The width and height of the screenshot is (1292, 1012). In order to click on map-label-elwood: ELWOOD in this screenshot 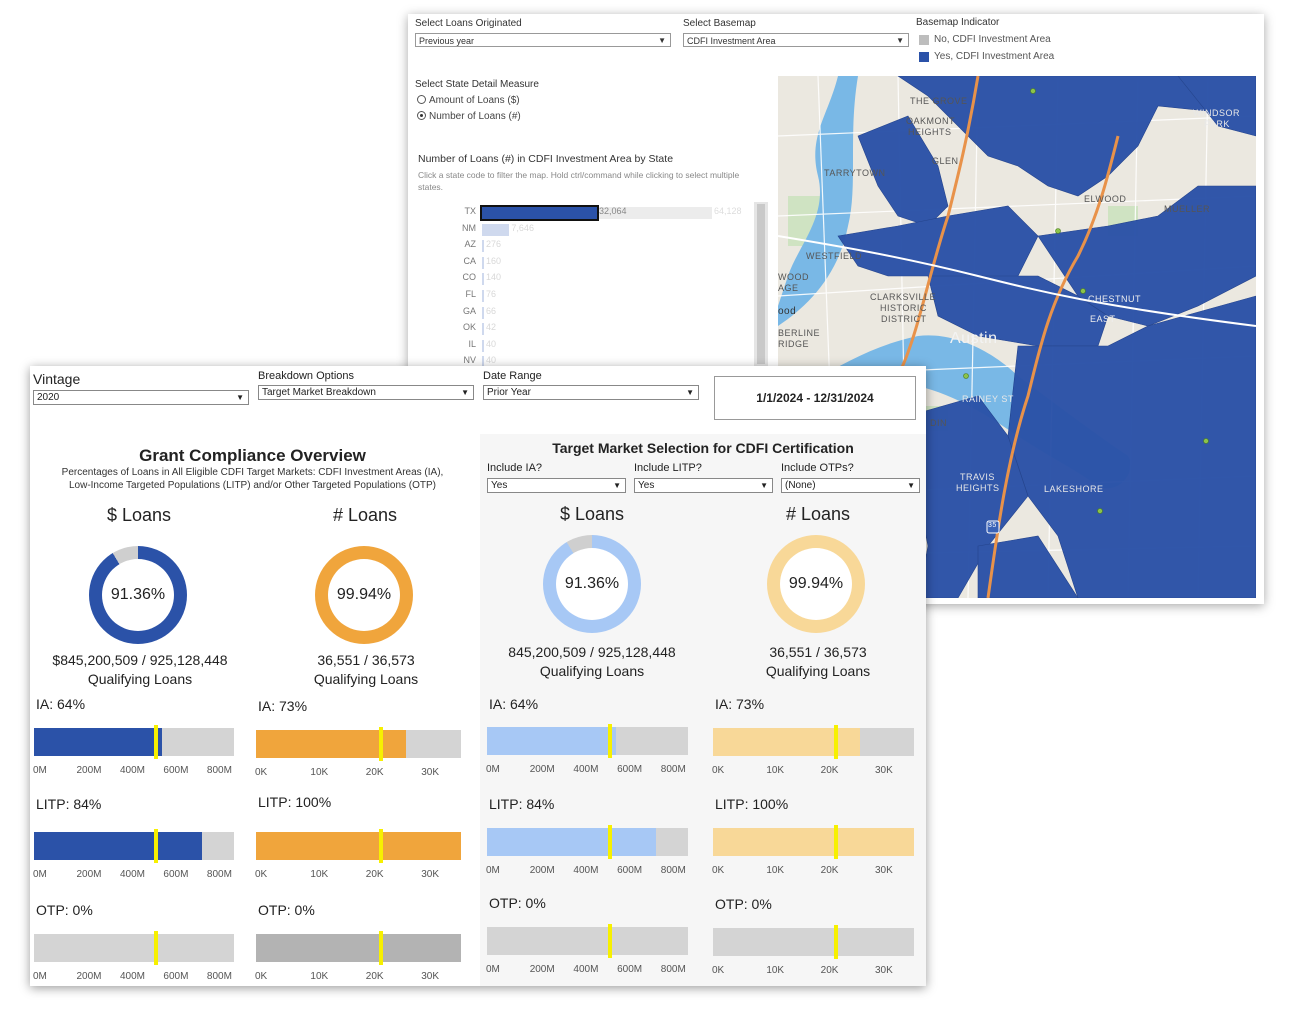, I will do `click(1105, 199)`.